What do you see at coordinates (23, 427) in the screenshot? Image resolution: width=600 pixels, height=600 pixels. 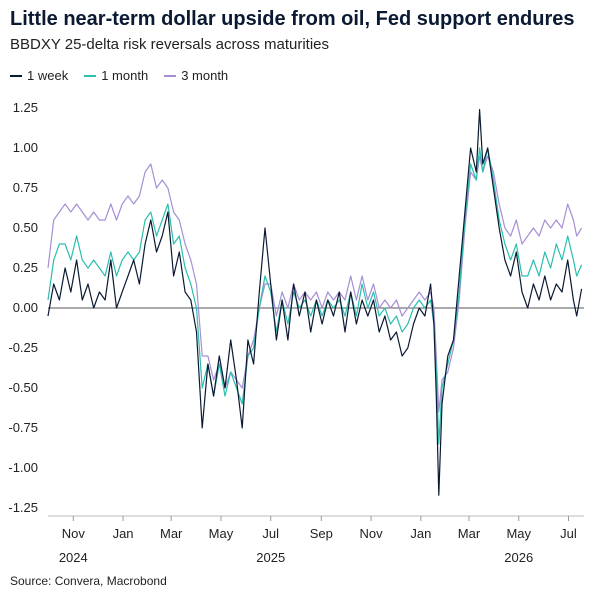 I see `y-tick-label: -0.75` at bounding box center [23, 427].